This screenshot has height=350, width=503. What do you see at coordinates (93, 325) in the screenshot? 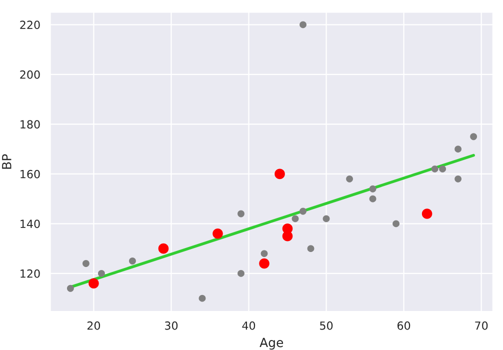
I see `x-tick-label: 20` at bounding box center [93, 325].